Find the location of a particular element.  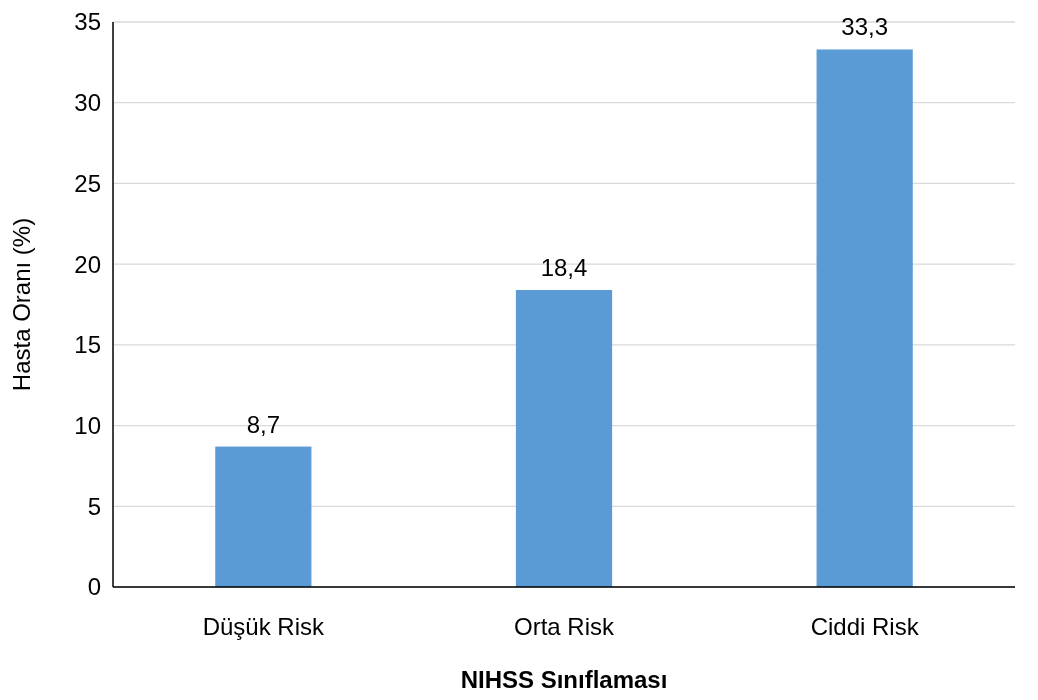

x-tick-label: Orta Risk is located at coordinates (564, 626).